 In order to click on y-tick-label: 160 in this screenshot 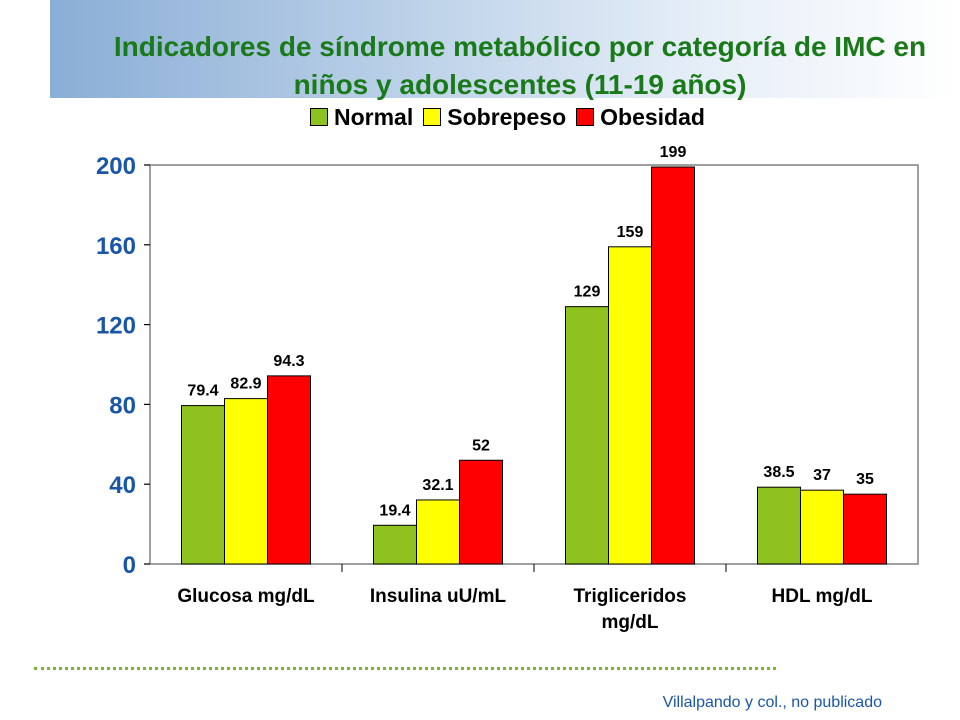, I will do `click(116, 246)`.